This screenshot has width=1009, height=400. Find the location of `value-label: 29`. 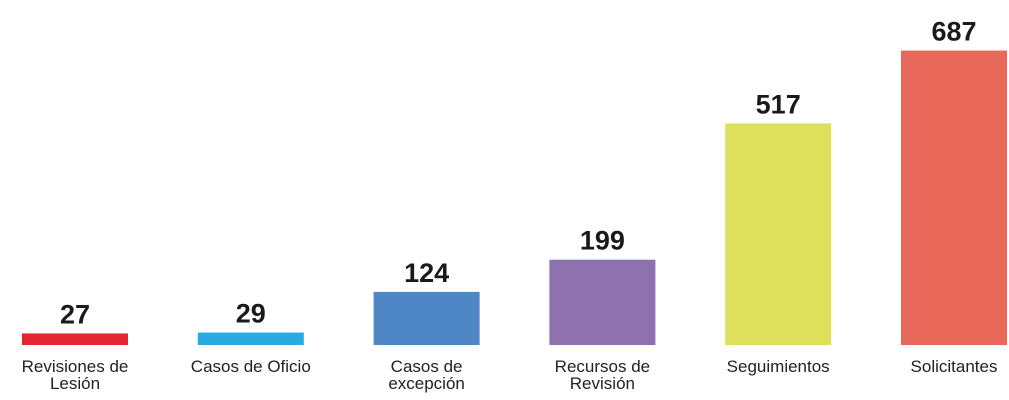

value-label: 29 is located at coordinates (251, 314).